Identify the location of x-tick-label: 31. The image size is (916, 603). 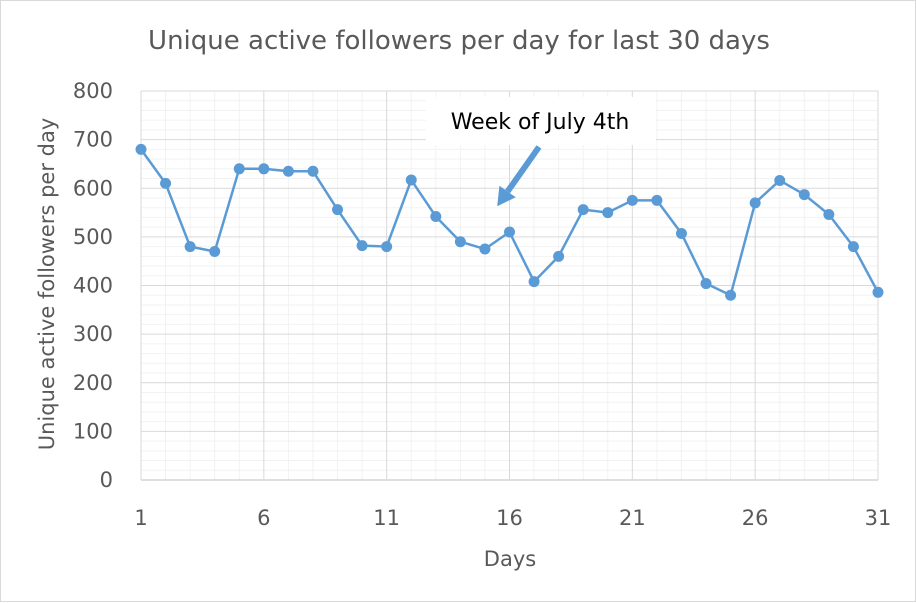
(878, 518).